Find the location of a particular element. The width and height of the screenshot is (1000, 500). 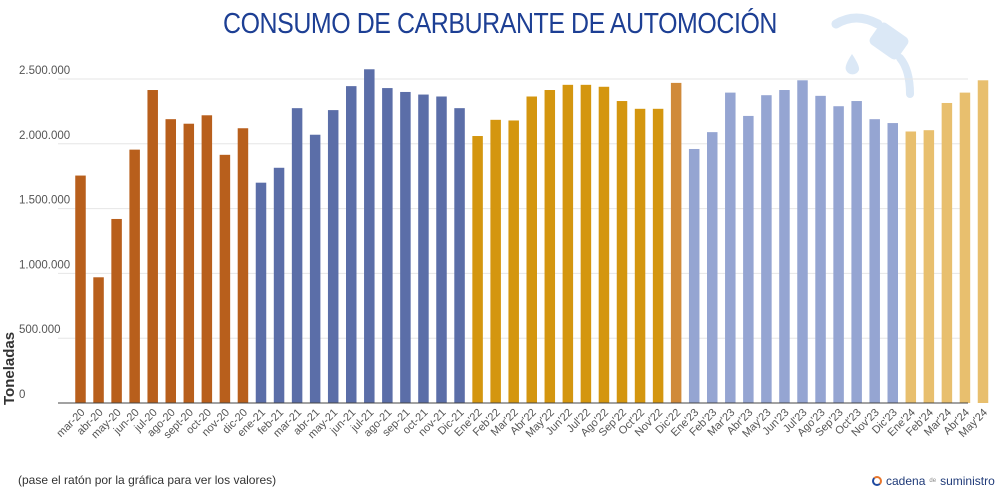

bar-Mar'24 is located at coordinates (947, 252).